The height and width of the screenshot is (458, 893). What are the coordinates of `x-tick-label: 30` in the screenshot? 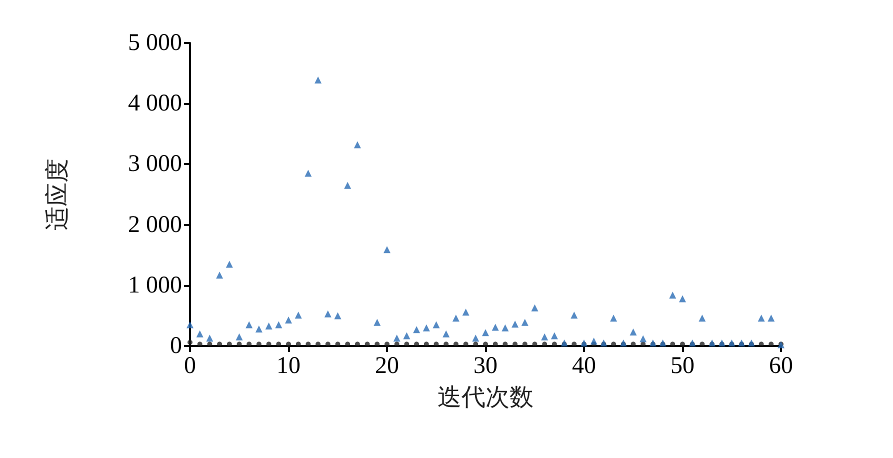 It's located at (486, 366).